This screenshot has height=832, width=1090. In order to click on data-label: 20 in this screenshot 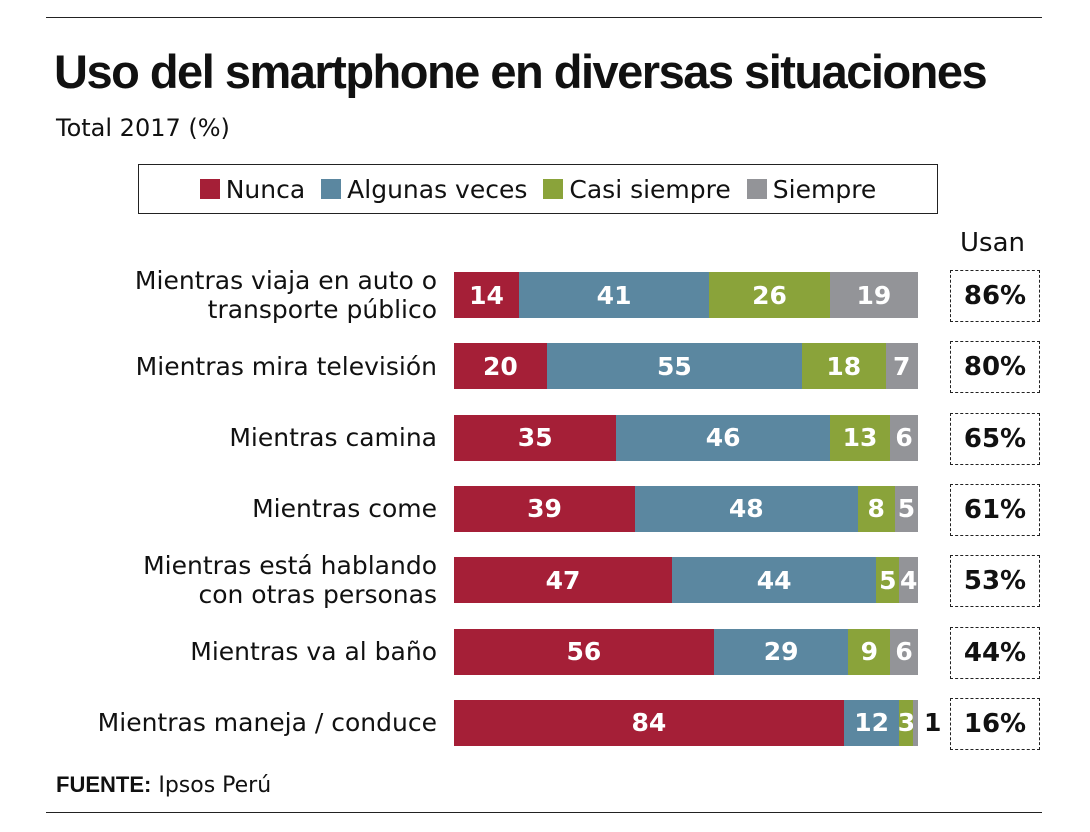, I will do `click(500, 366)`.